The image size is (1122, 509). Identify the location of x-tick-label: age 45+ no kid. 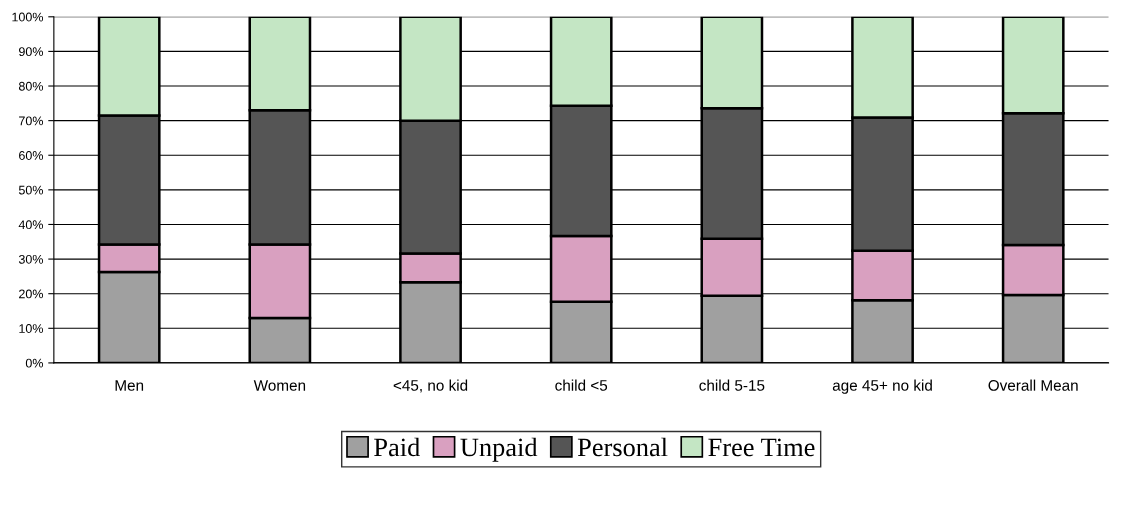
(882, 386).